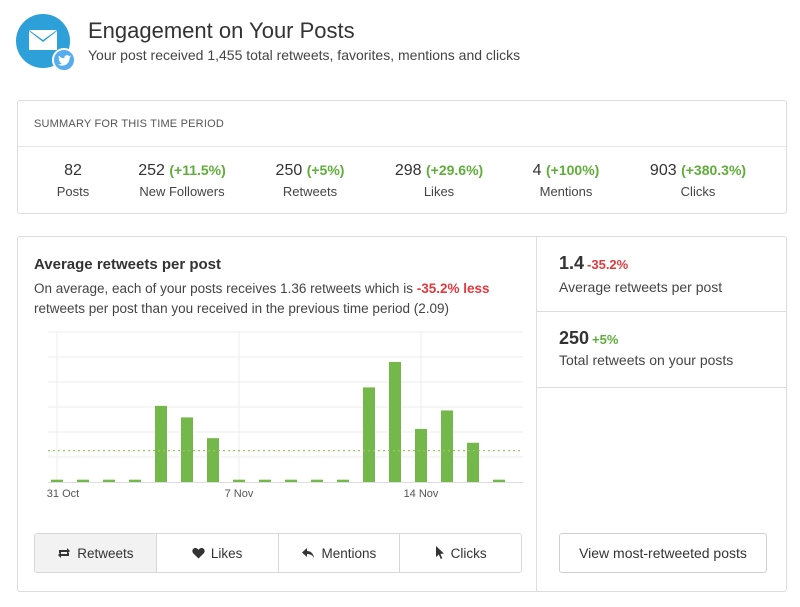 The image size is (800, 607). What do you see at coordinates (566, 180) in the screenshot?
I see `stat-mentions: 4 (+100%) Mentions` at bounding box center [566, 180].